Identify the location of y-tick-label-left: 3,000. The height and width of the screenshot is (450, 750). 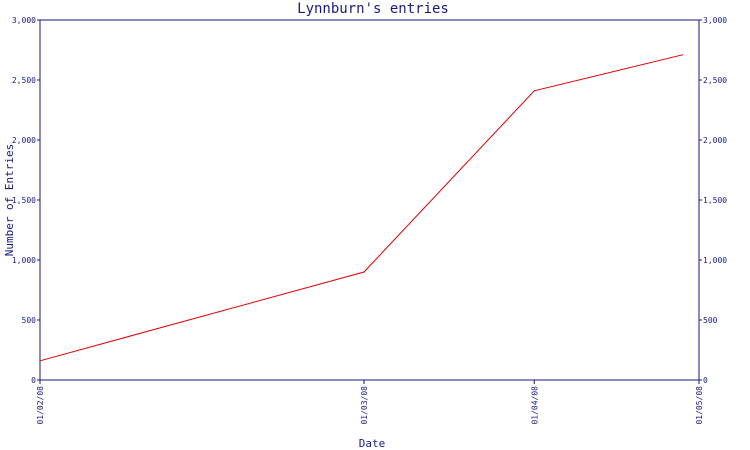
(24, 20).